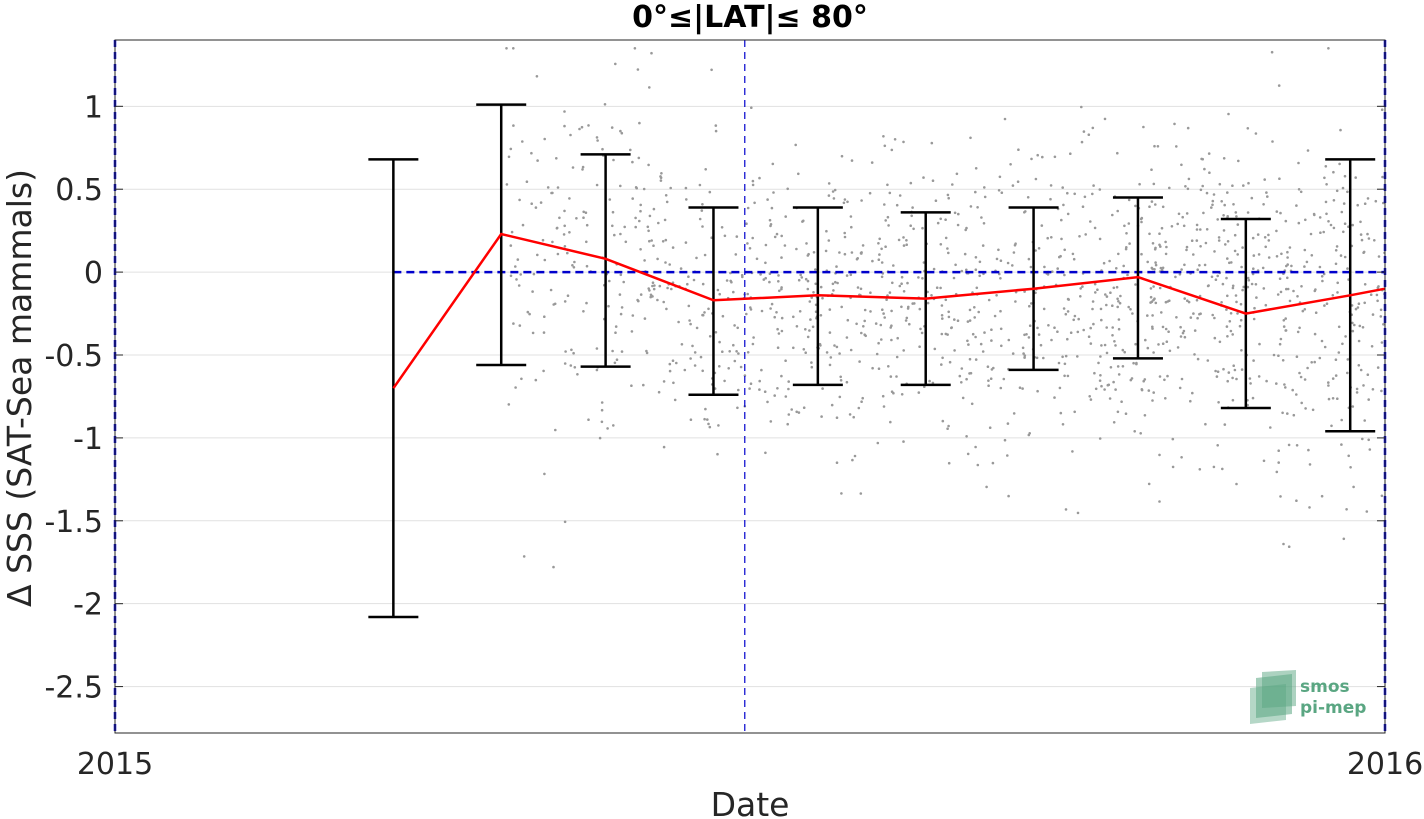 The height and width of the screenshot is (819, 1424). What do you see at coordinates (93, 273) in the screenshot?
I see `y-tick-label: 0` at bounding box center [93, 273].